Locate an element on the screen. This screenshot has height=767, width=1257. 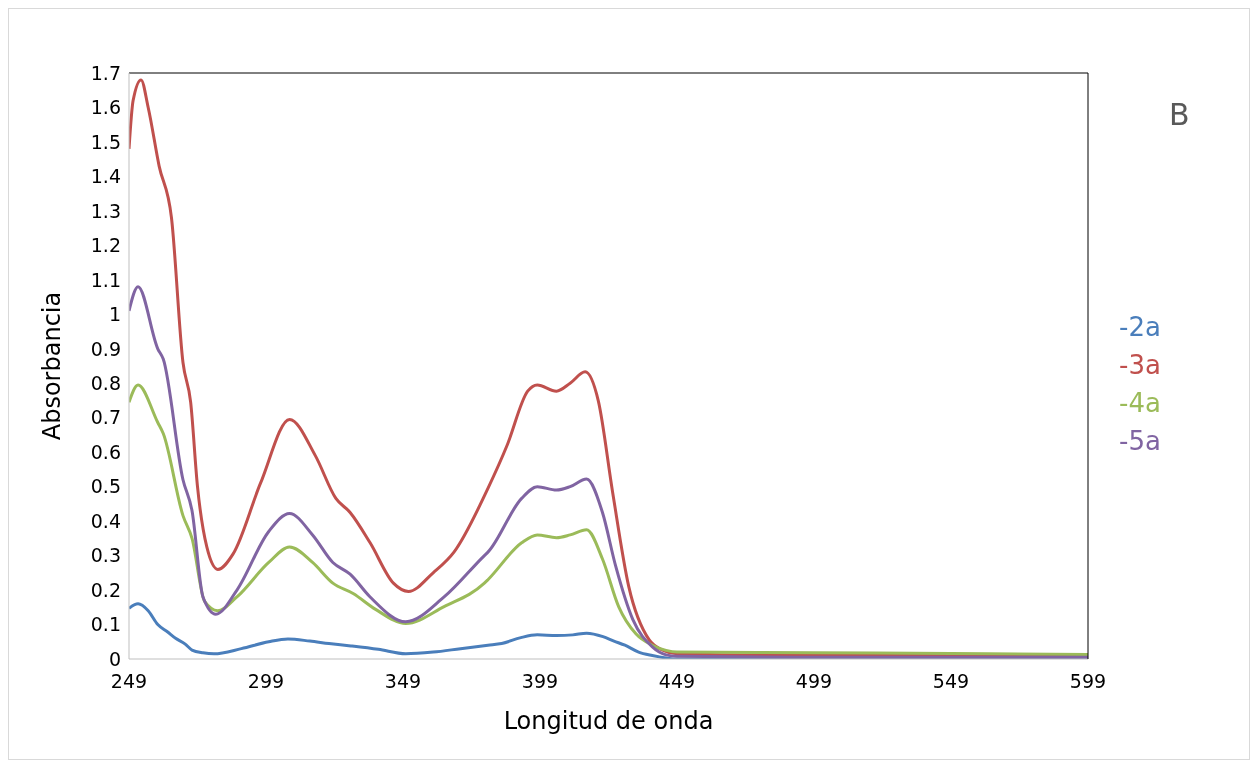
y-axis-title: Absorbancia is located at coordinates (51, 366).